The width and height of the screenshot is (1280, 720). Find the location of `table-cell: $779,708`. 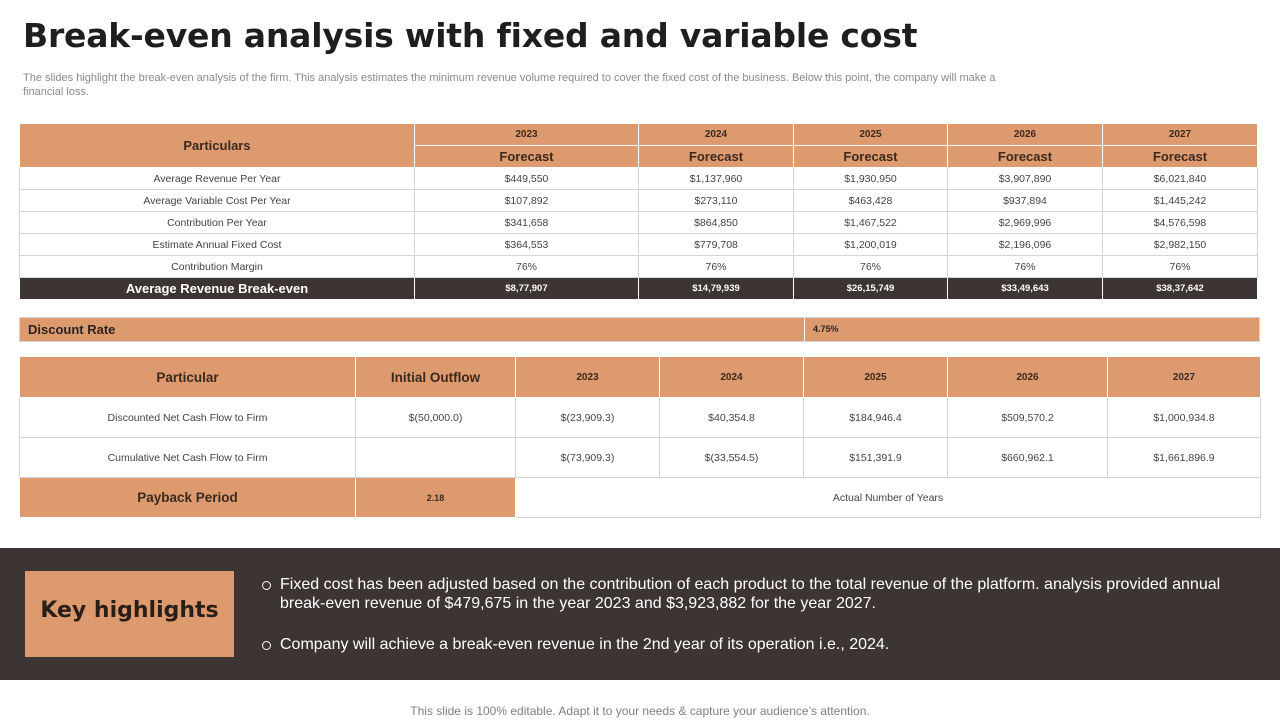

table-cell: $779,708 is located at coordinates (716, 244).